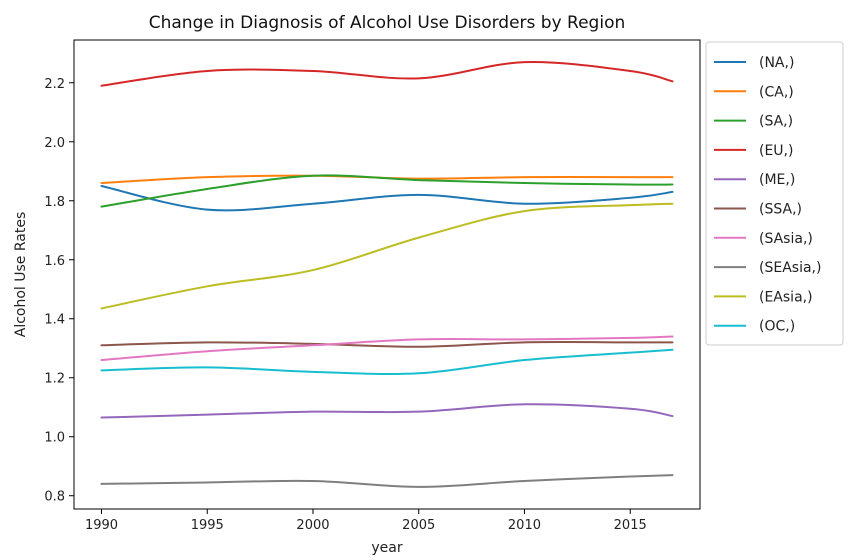 The image size is (857, 560). I want to click on x-tick-label: 1990, so click(101, 525).